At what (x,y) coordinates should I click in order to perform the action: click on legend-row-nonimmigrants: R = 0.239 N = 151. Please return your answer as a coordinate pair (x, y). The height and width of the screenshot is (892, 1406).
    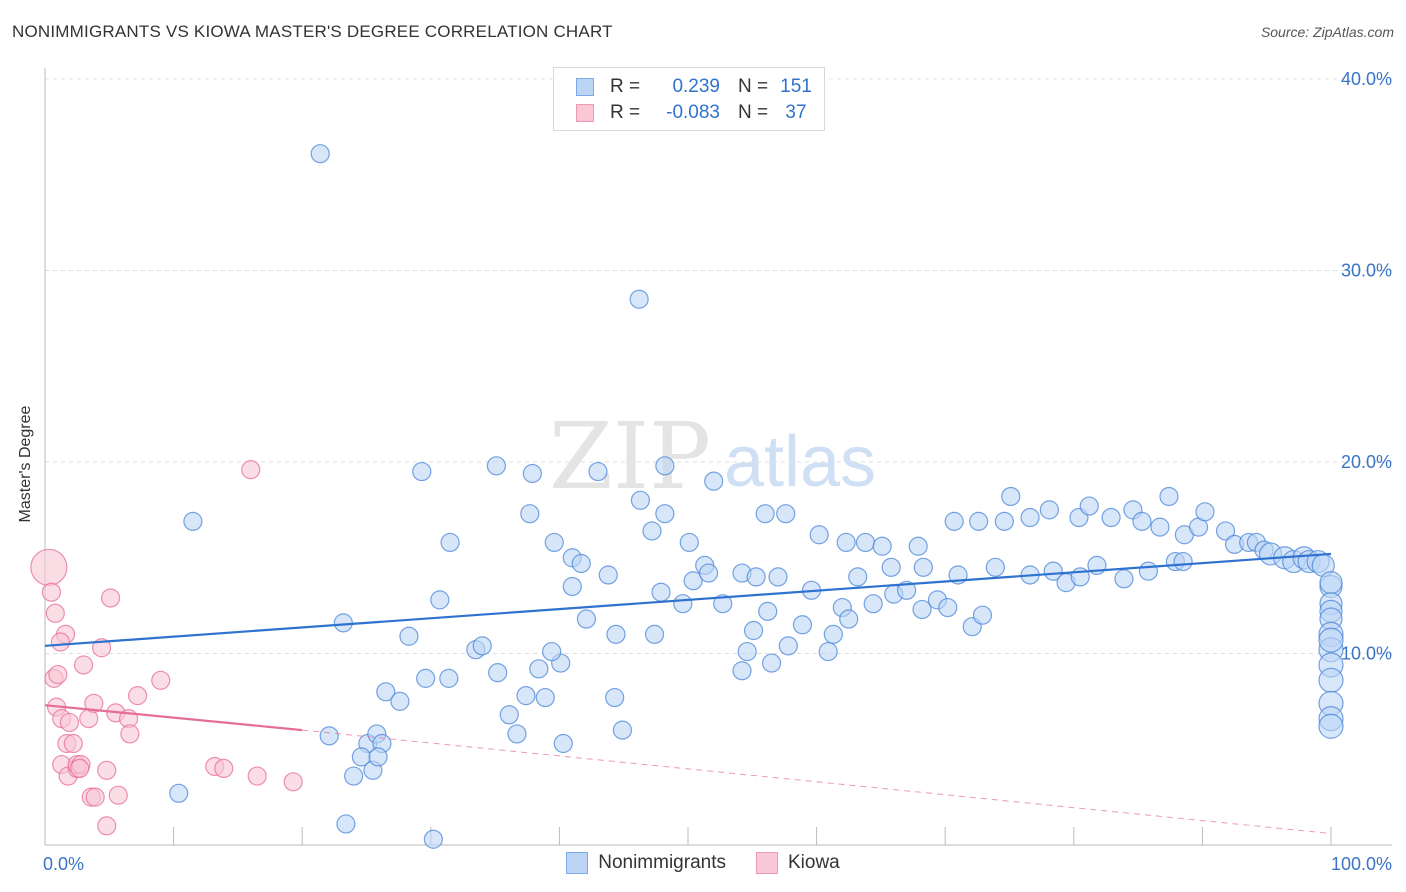
    Looking at the image, I should click on (696, 87).